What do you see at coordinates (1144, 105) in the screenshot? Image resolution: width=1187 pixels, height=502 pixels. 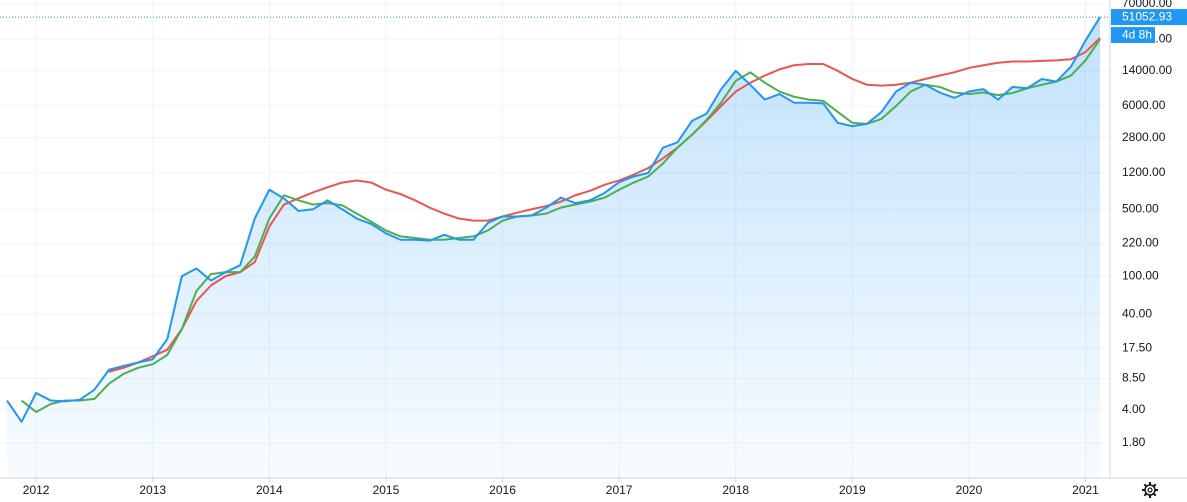 I see `y-tick-label: 6000.00` at bounding box center [1144, 105].